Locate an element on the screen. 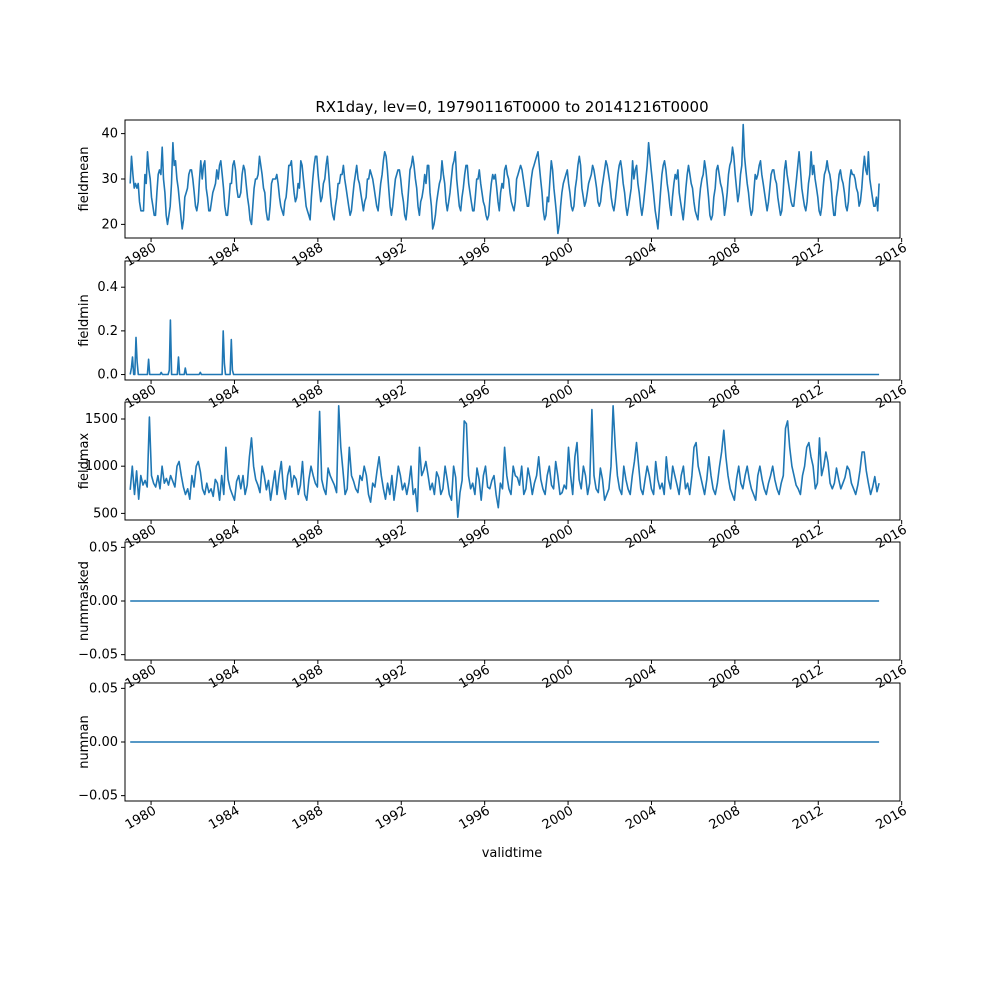  y-tick-label: 40 is located at coordinates (109, 134).